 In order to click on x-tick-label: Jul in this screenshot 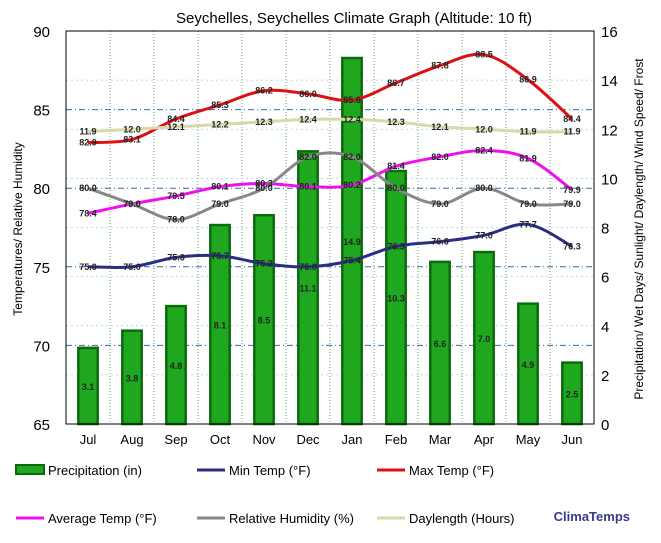, I will do `click(88, 439)`.